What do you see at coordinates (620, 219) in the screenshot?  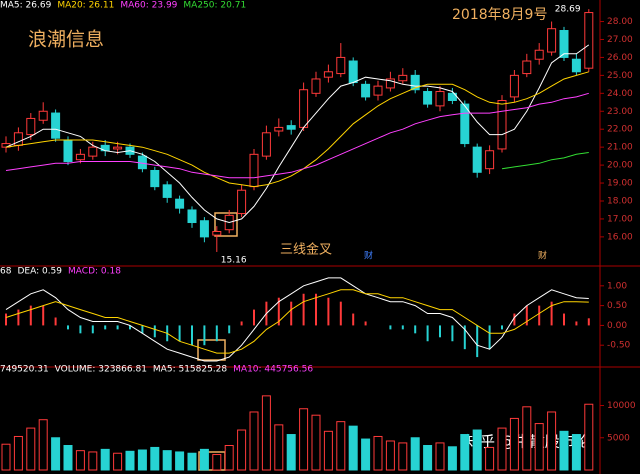 I see `y-tick-label: 17.00` at bounding box center [620, 219].